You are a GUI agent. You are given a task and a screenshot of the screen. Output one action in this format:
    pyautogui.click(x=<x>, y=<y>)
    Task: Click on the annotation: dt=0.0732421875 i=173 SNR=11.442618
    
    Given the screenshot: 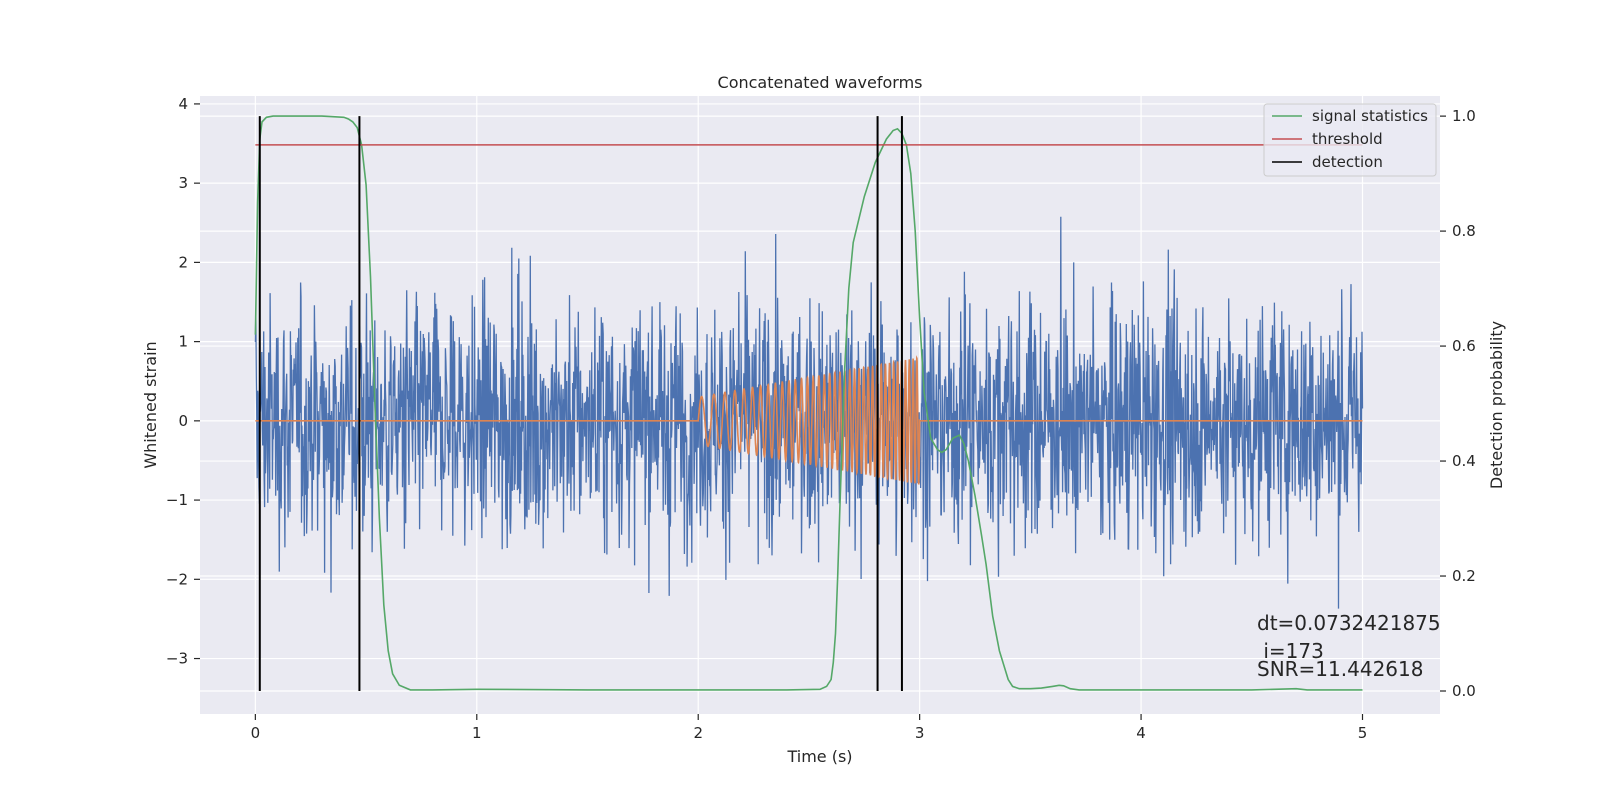 What is the action you would take?
    pyautogui.click(x=1349, y=646)
    